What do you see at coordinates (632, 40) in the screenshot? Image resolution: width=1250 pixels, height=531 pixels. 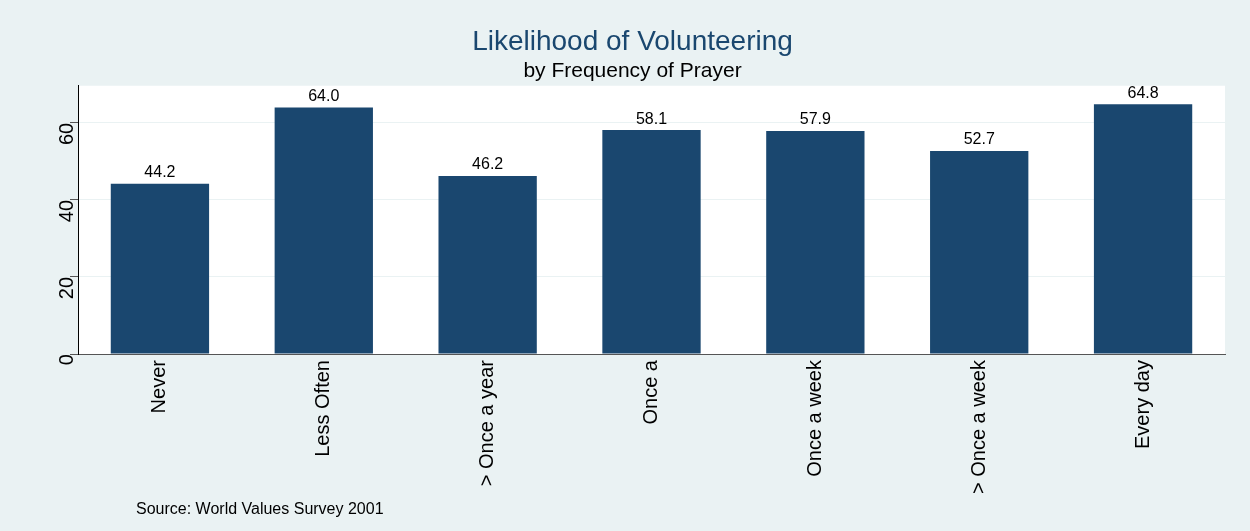 I see `chart-title: Likelihood of Volunteering` at bounding box center [632, 40].